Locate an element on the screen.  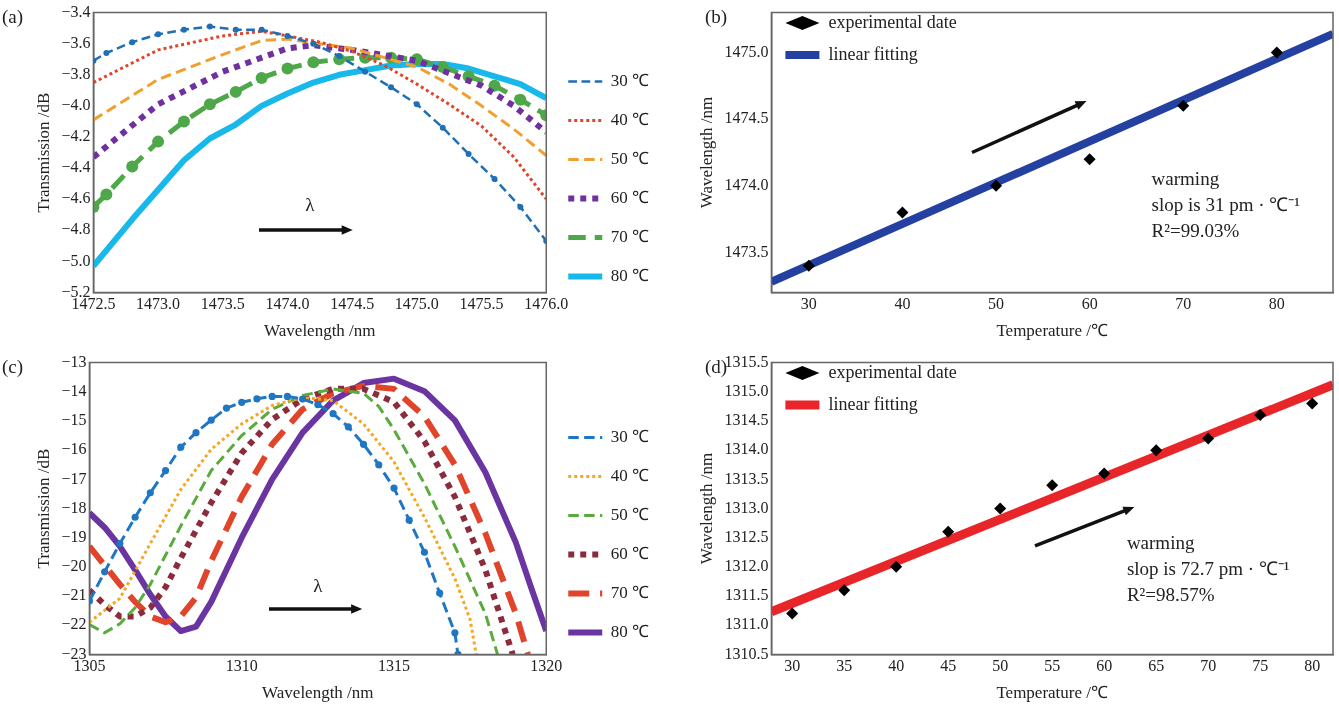
y-tick-label: −3.8 is located at coordinates (76, 73).